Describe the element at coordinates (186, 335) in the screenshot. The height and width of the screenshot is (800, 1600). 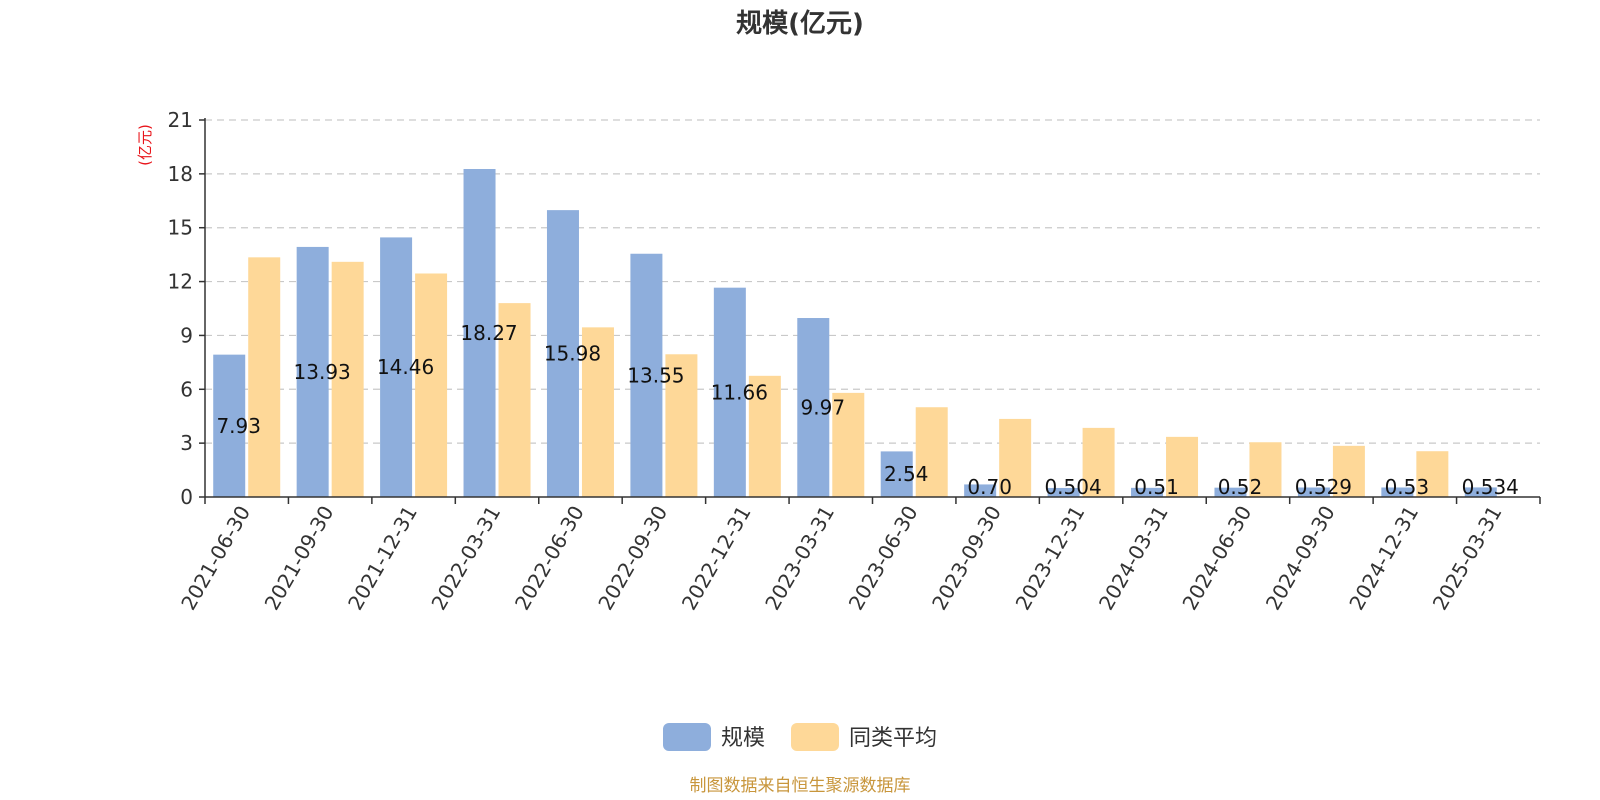
I see `y-tick-label-3: 9` at that location.